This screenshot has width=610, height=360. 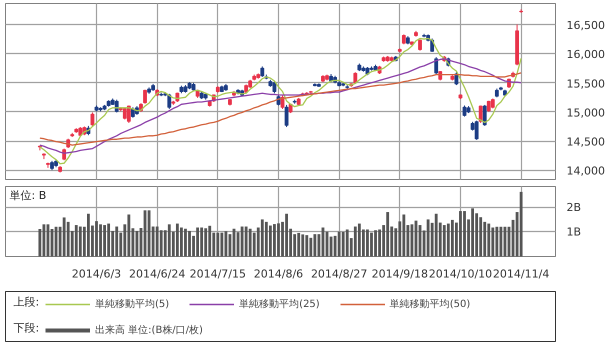 I want to click on y-tick-label: 1B, so click(x=574, y=231).